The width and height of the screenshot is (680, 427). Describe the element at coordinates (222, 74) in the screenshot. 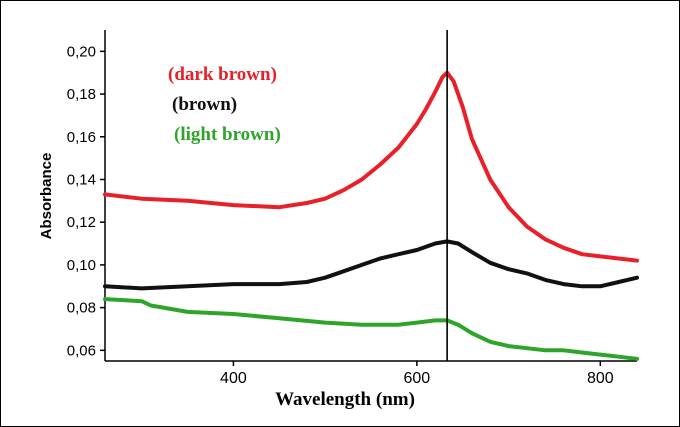

I see `legend-label-dark-brown: (dark brown)` at that location.